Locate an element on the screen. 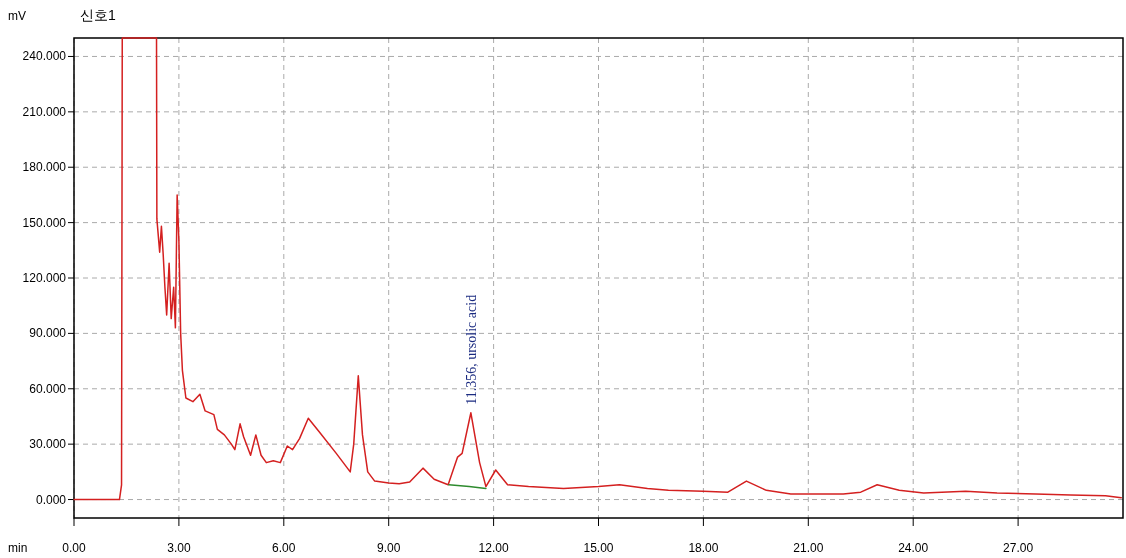  chart-title: 신호1 is located at coordinates (98, 15).